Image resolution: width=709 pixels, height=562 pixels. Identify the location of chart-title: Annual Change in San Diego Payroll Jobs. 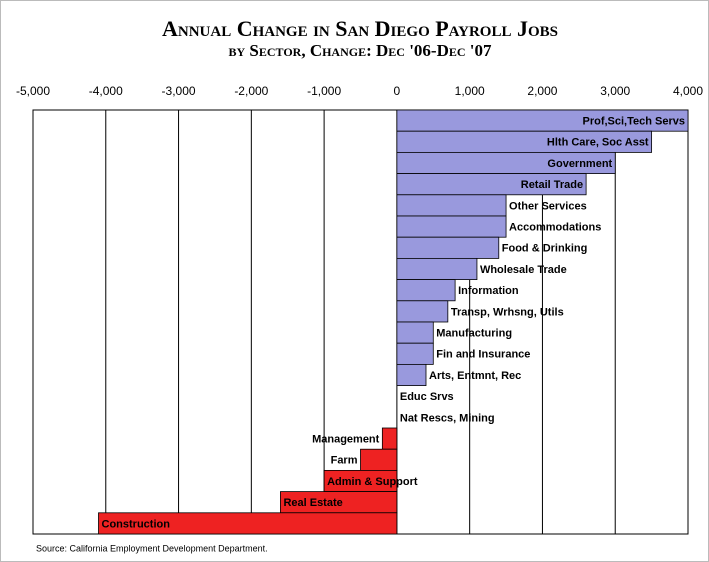
(360, 28).